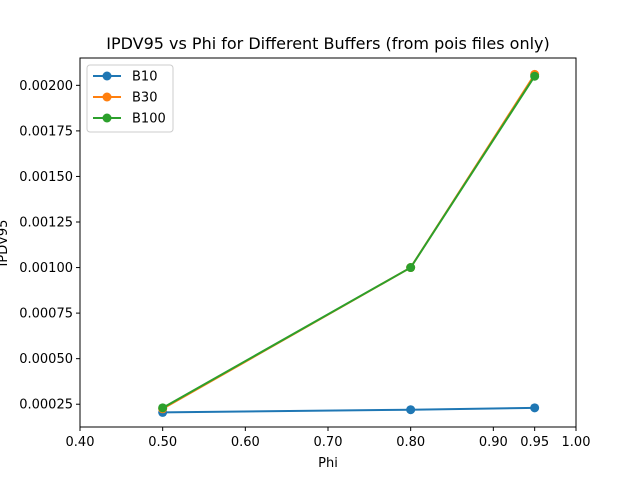 The width and height of the screenshot is (640, 485). What do you see at coordinates (410, 442) in the screenshot?
I see `x-tick-label: 0.80` at bounding box center [410, 442].